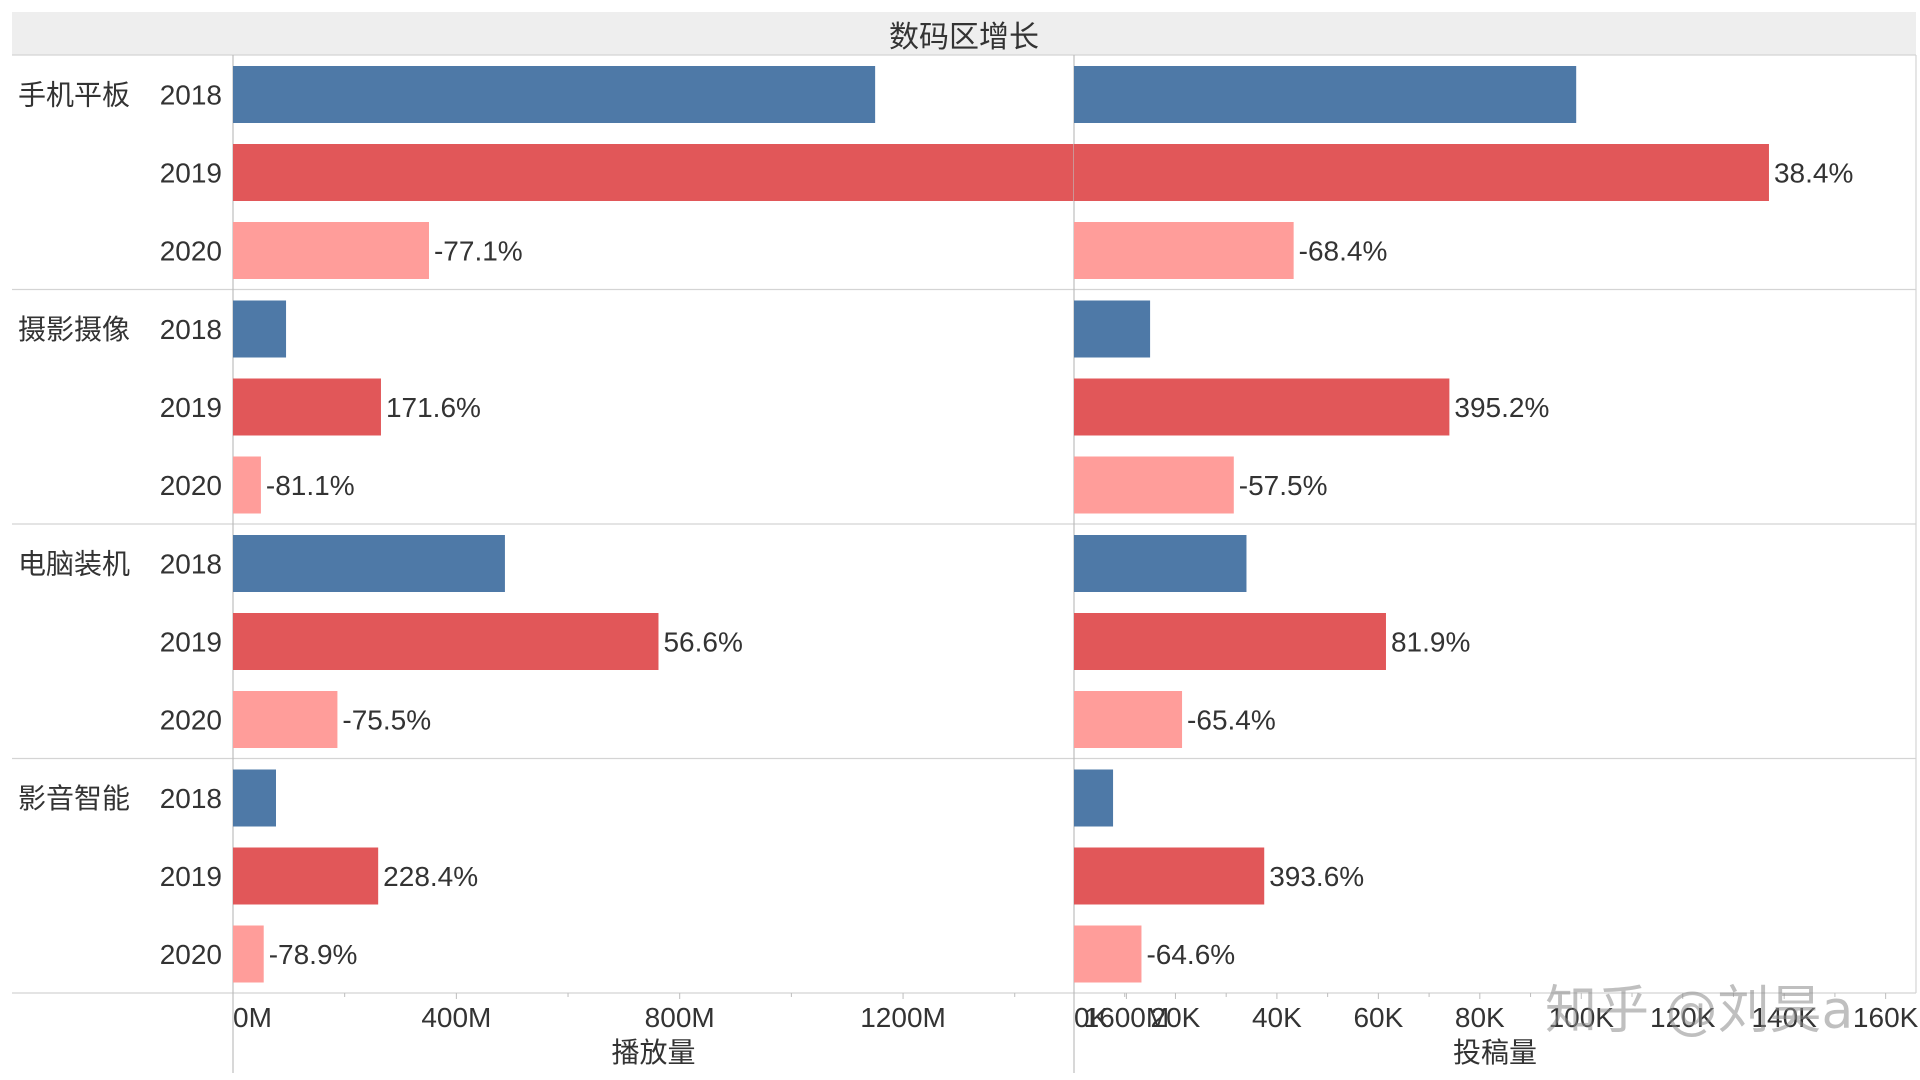 This screenshot has height=1080, width=1920. What do you see at coordinates (74, 564) in the screenshot?
I see `category-label: 电脑装机` at bounding box center [74, 564].